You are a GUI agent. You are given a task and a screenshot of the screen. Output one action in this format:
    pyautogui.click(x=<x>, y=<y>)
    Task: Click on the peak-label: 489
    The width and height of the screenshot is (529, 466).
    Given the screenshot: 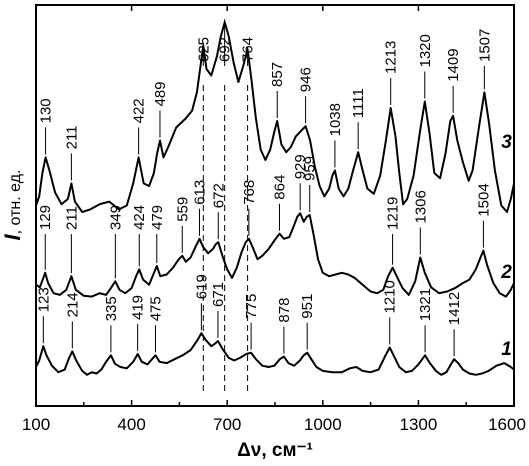 What is the action you would take?
    pyautogui.click(x=160, y=93)
    